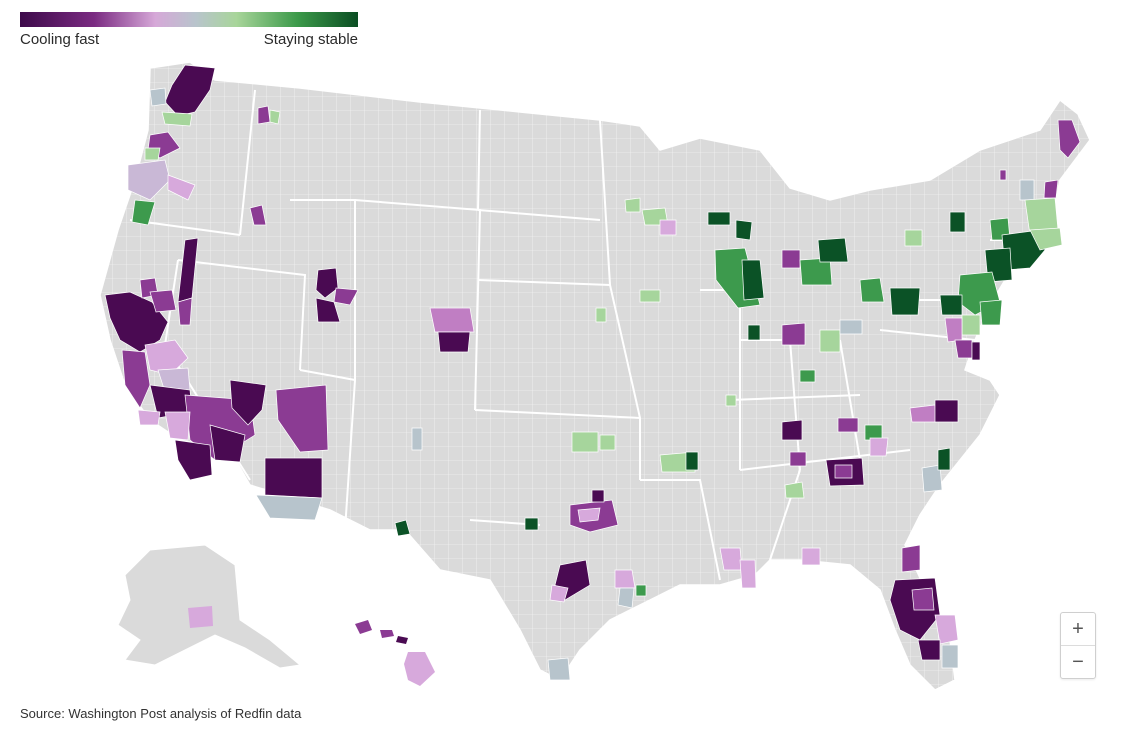 Image resolution: width=1128 pixels, height=734 pixels. I want to click on legend: Cooling fast Staying stable, so click(189, 30).